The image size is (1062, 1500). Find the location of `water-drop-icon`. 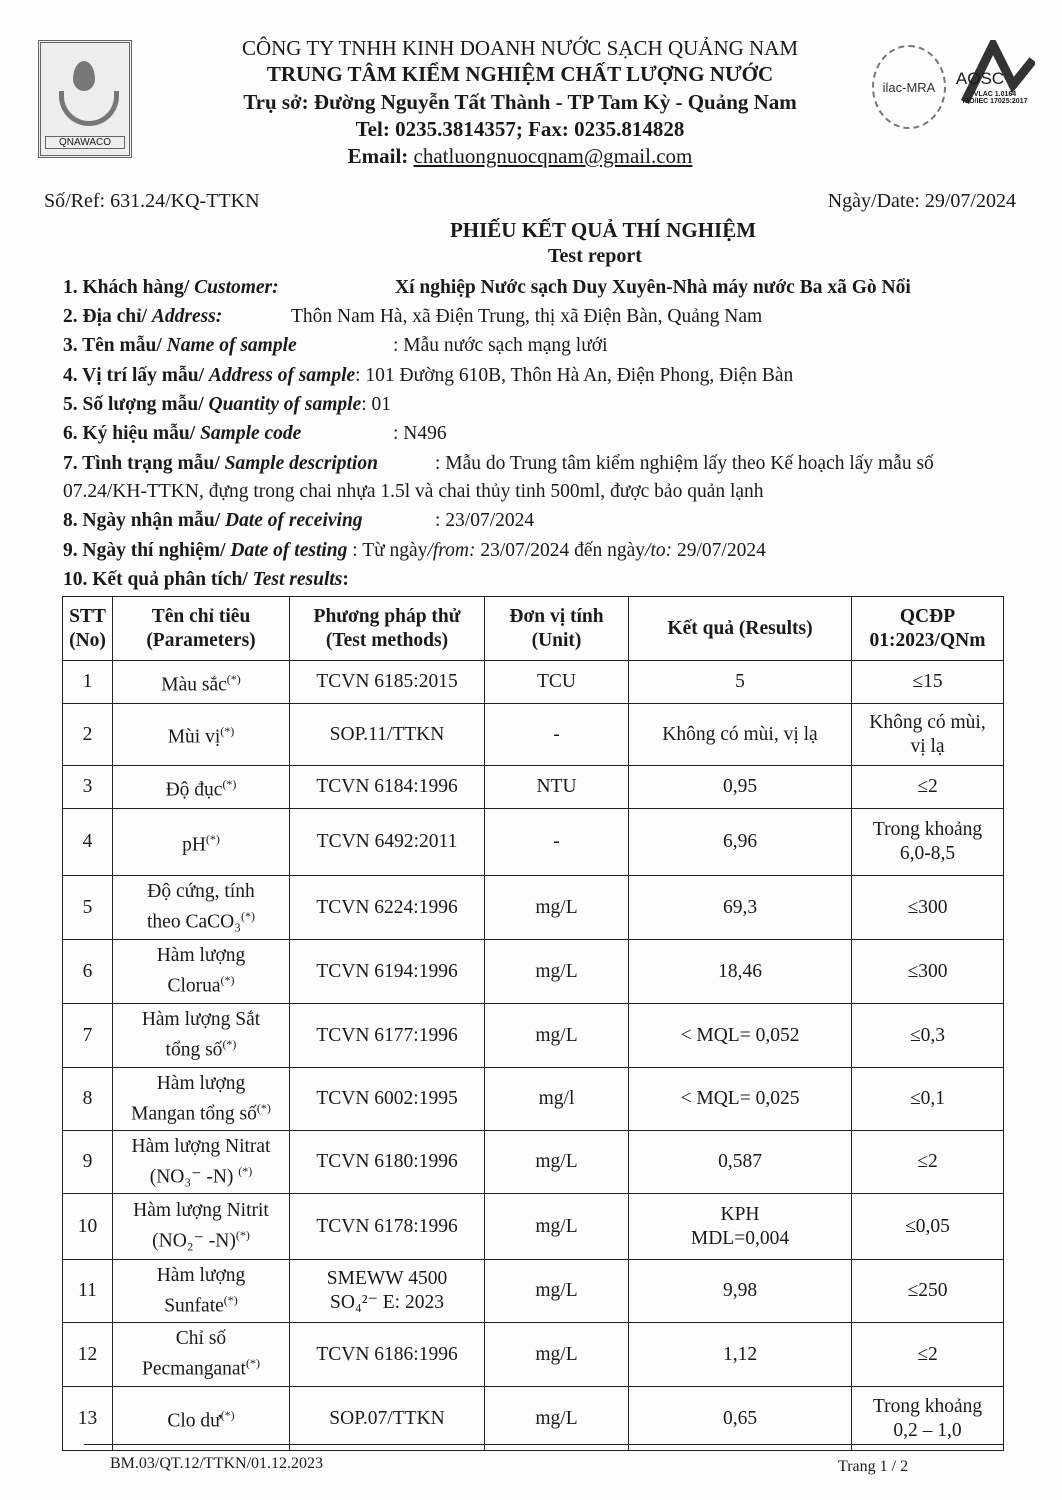

water-drop-icon is located at coordinates (84, 76).